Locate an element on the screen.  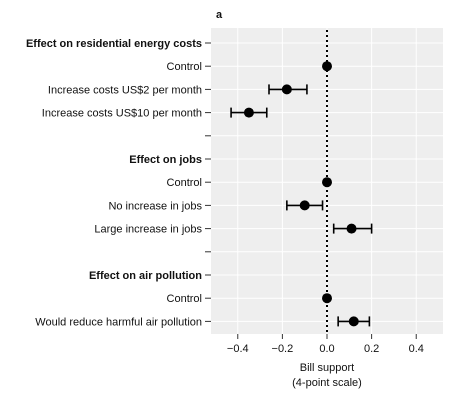
row-label: Would reduce harmful air pollution is located at coordinates (118, 322).